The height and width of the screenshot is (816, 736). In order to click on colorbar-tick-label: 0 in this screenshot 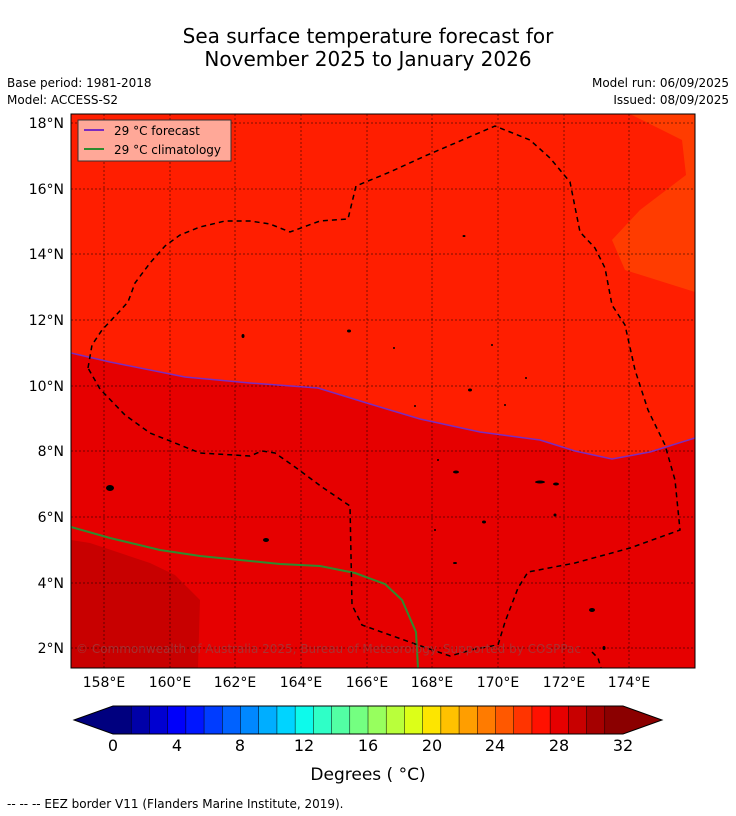, I will do `click(113, 745)`.